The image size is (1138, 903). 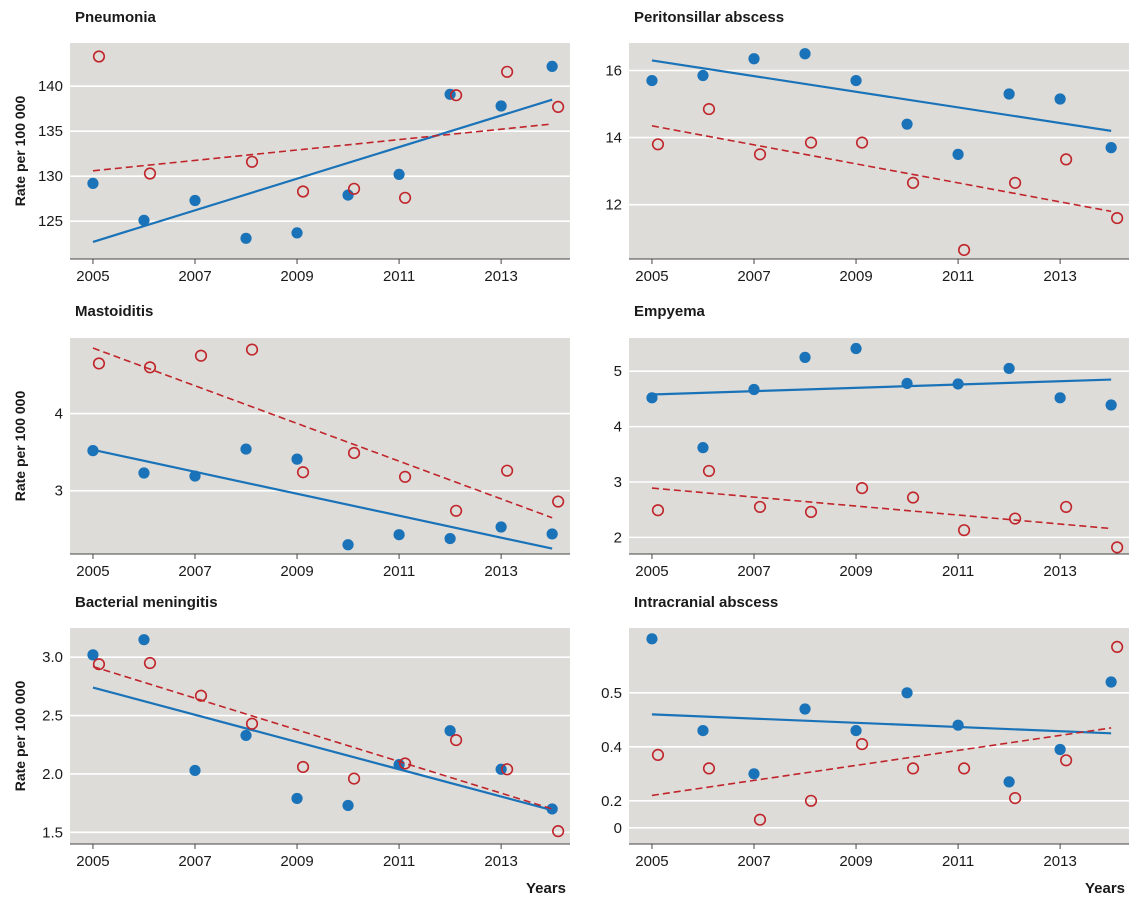 I want to click on y-tick-label: 2.5, so click(x=52, y=716).